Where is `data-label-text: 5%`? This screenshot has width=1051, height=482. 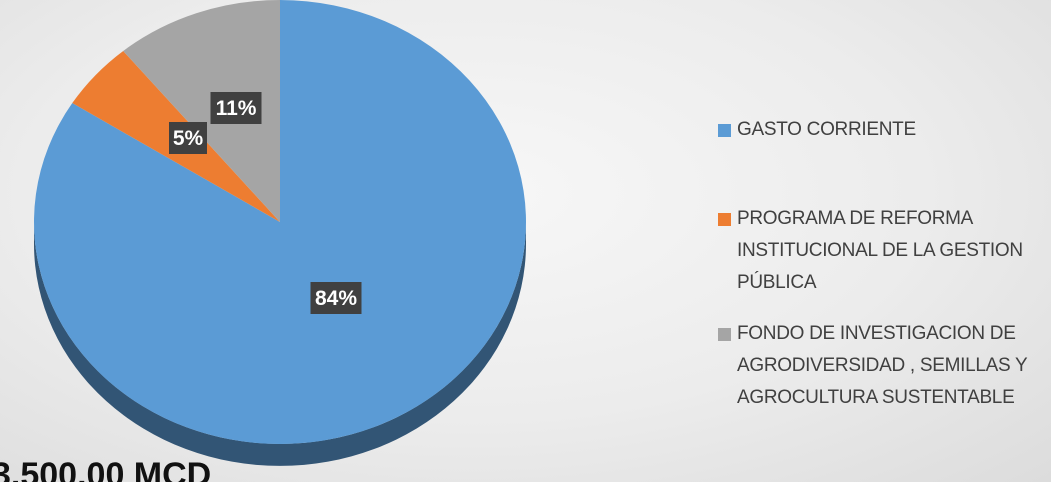 data-label-text: 5% is located at coordinates (188, 138).